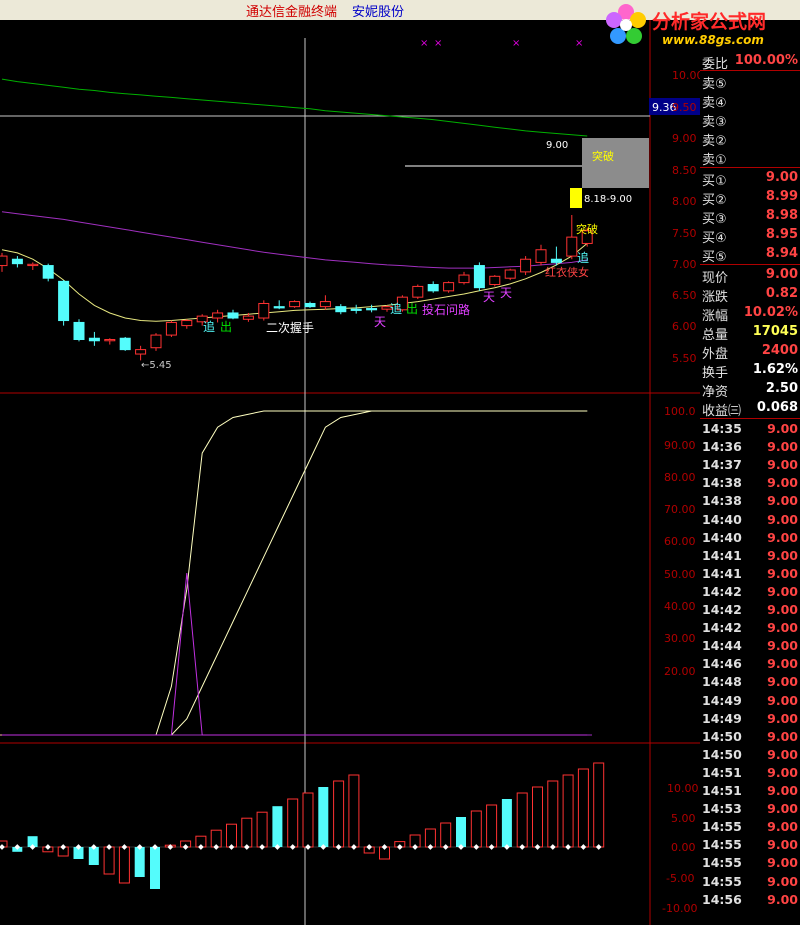 This screenshot has width=800, height=925. I want to click on sell-row: 卖④, so click(750, 101).